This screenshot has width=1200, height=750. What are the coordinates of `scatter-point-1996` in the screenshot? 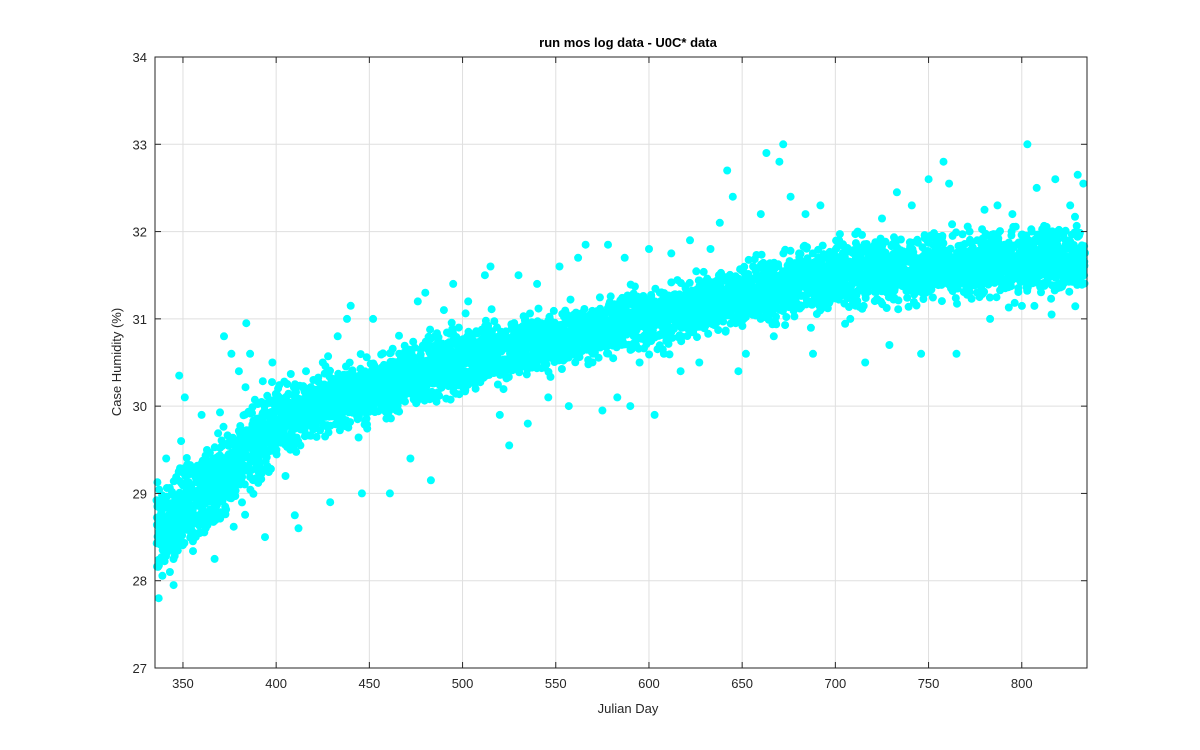 It's located at (491, 309).